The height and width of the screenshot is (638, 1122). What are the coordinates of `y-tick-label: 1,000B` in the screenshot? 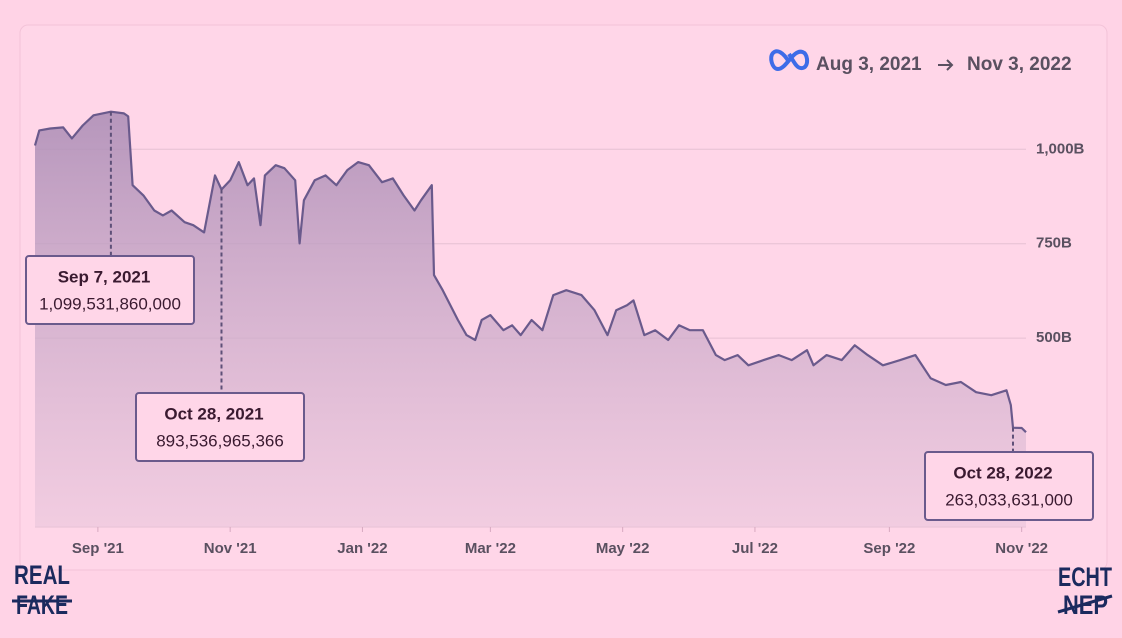 It's located at (1060, 148).